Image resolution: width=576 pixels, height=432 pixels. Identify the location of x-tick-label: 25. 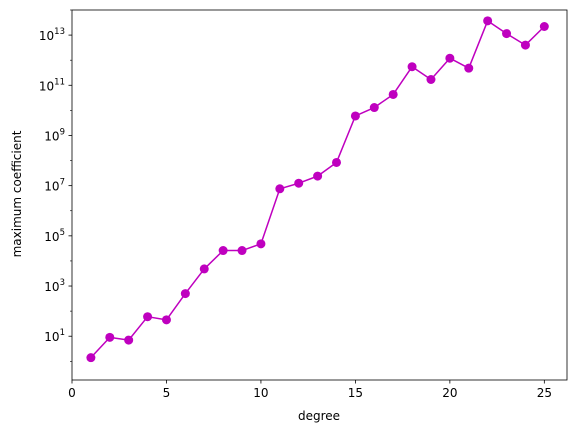
(544, 393).